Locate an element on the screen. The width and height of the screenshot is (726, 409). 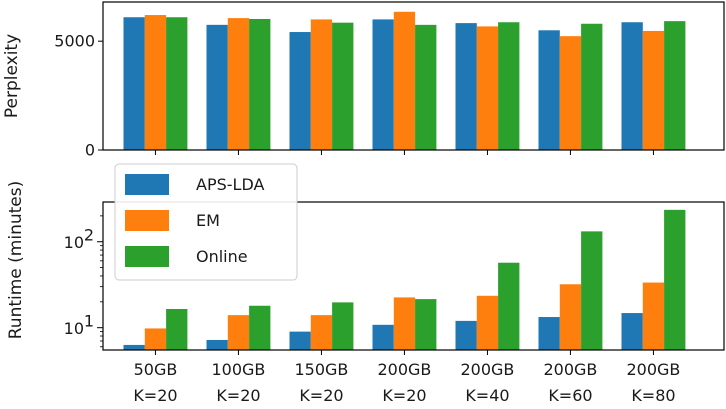
legend: APS-LDA EM Online is located at coordinates (206, 222).